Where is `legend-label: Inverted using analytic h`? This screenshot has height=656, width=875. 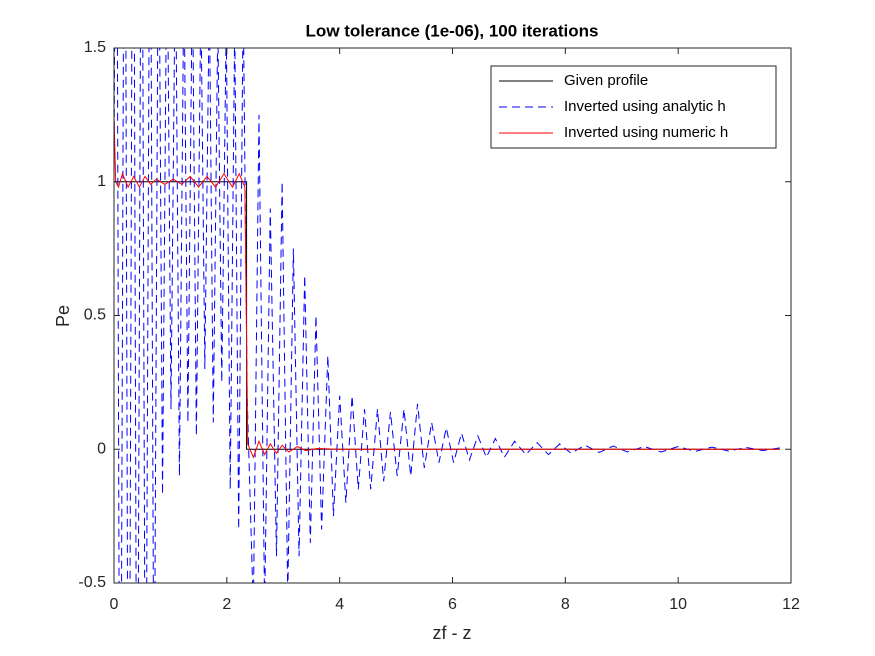
legend-label: Inverted using analytic h is located at coordinates (645, 106).